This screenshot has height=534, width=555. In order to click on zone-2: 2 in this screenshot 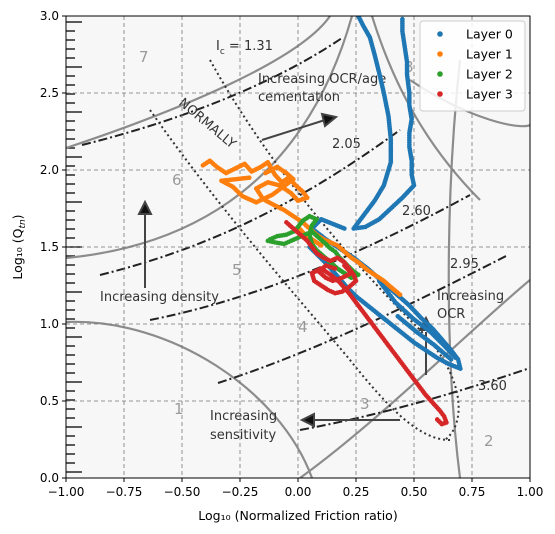, I will do `click(489, 441)`.